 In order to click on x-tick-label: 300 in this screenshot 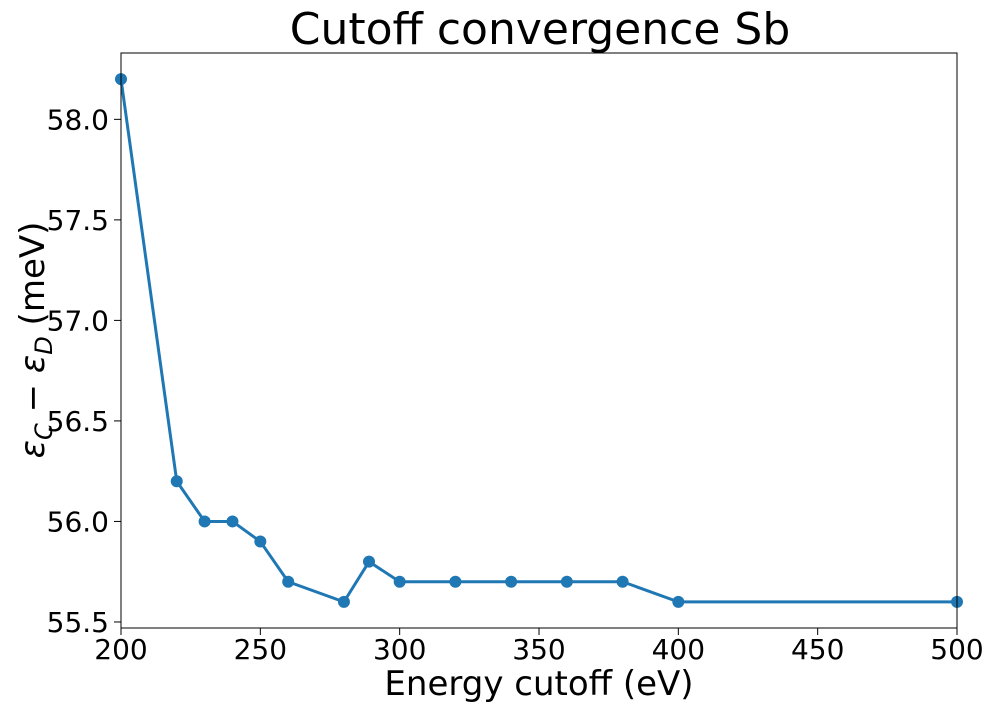, I will do `click(399, 649)`.